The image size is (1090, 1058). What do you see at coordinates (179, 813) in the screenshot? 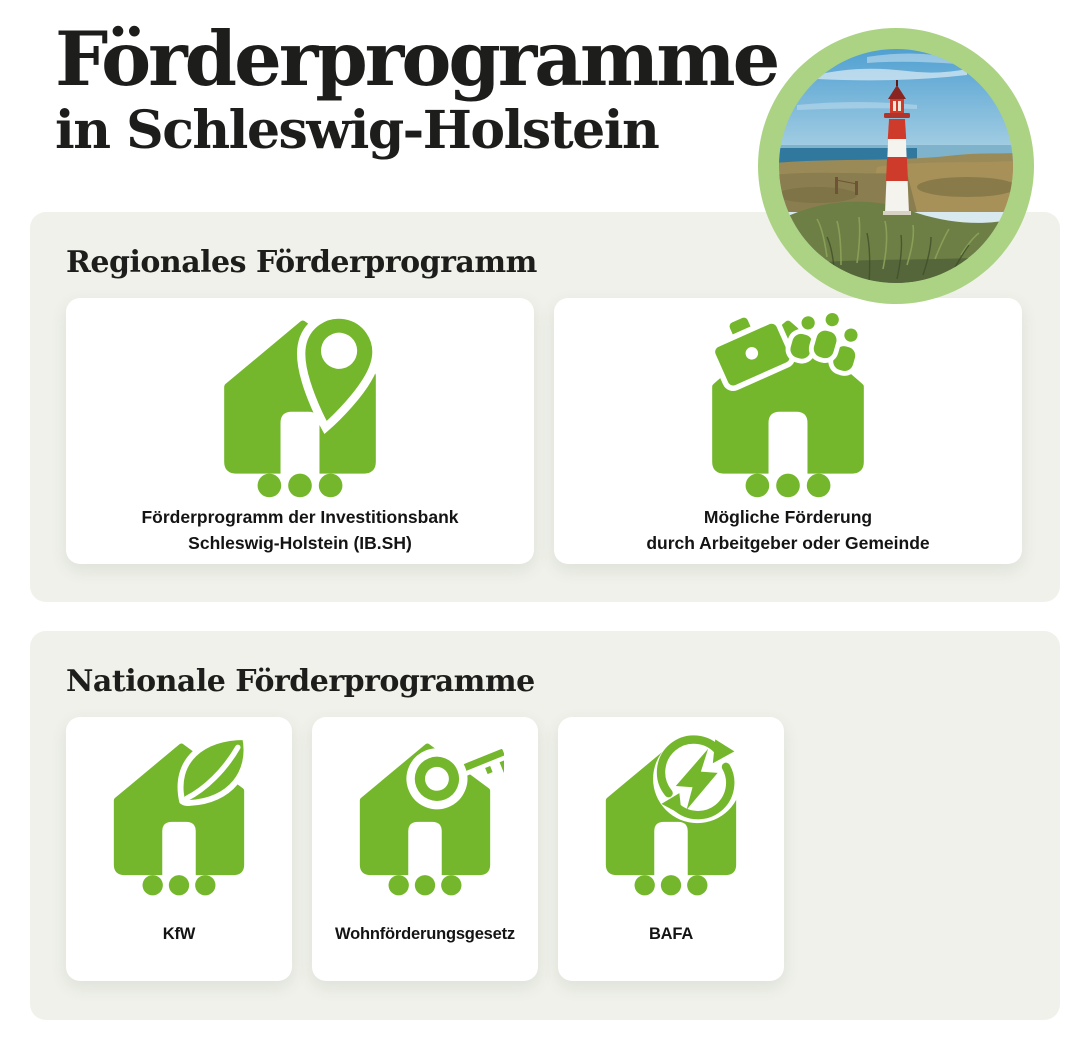
I see `house-leaf-icon` at bounding box center [179, 813].